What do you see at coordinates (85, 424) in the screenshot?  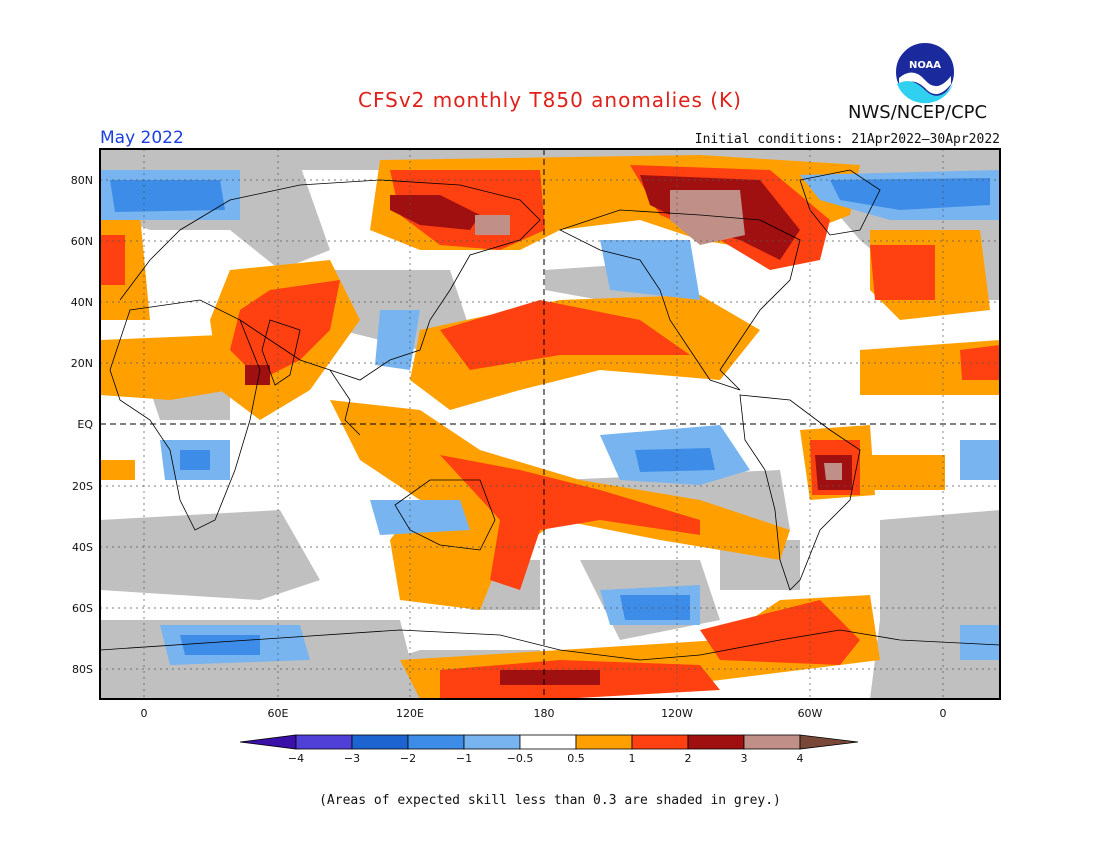 I see `lat-label: EQ` at bounding box center [85, 424].